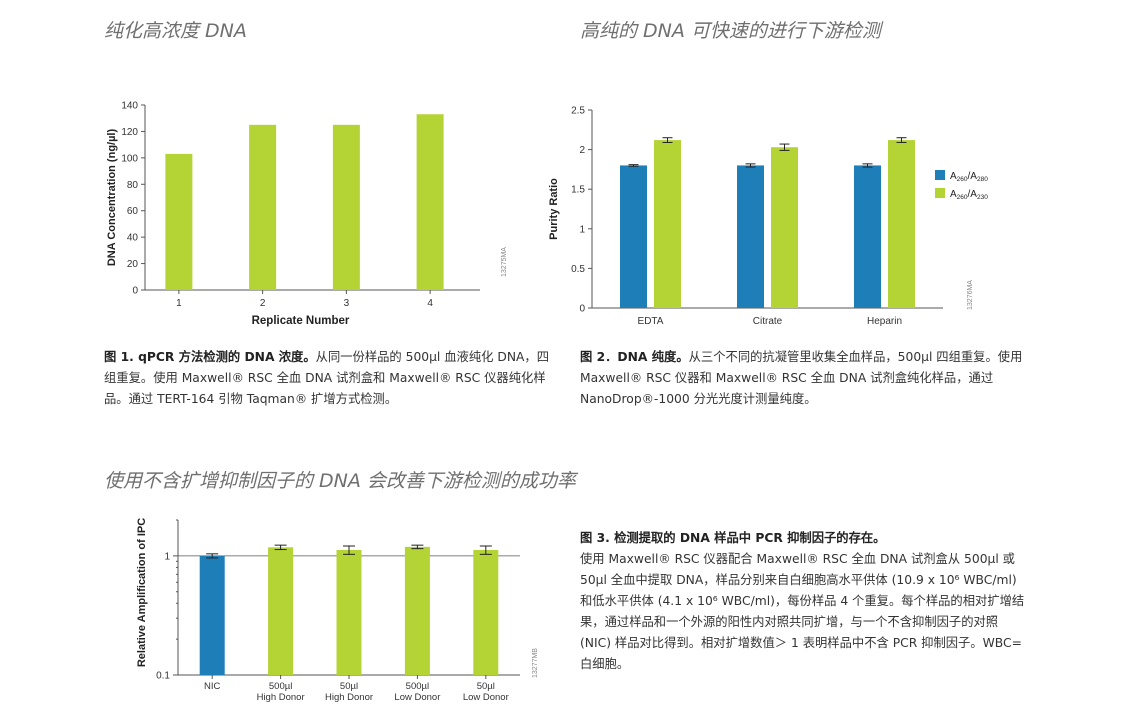 The height and width of the screenshot is (725, 1129). Describe the element at coordinates (554, 209) in the screenshot. I see `y-axis-title: Purity Ratio` at that location.